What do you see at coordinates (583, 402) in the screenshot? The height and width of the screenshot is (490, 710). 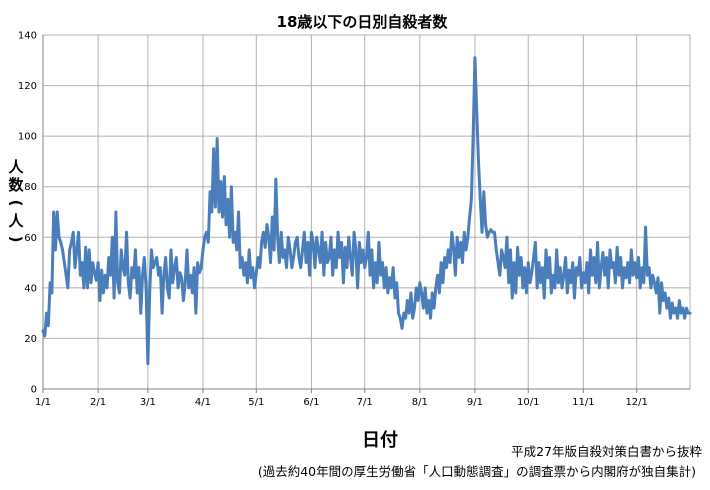 I see `x-tick-label: 11/1` at bounding box center [583, 402].